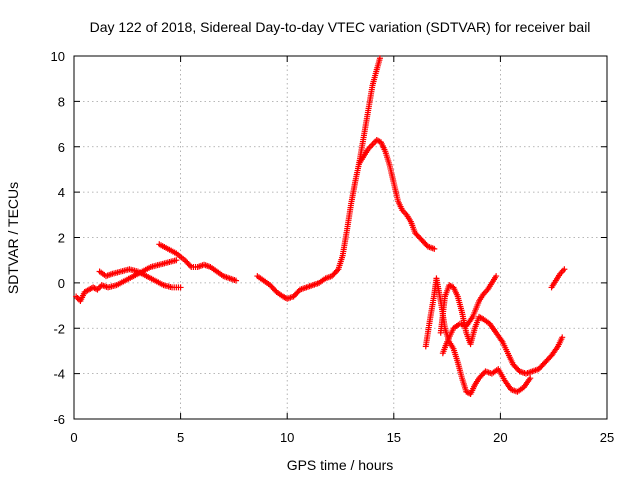 The image size is (640, 480). What do you see at coordinates (394, 437) in the screenshot?
I see `x-tick-label: 15` at bounding box center [394, 437].